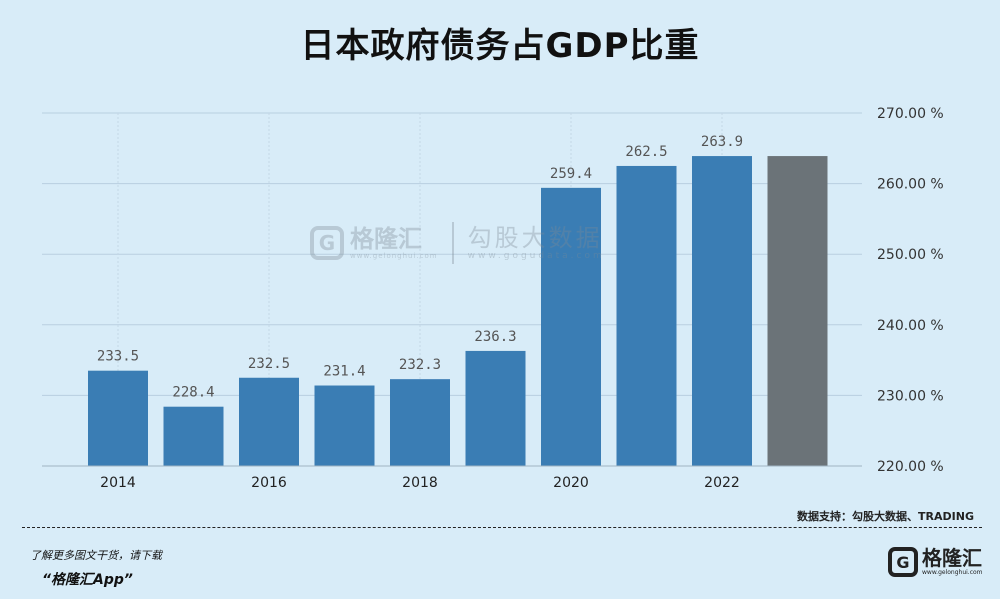 This screenshot has height=599, width=1000. I want to click on x-tick-label: 2014, so click(118, 483).